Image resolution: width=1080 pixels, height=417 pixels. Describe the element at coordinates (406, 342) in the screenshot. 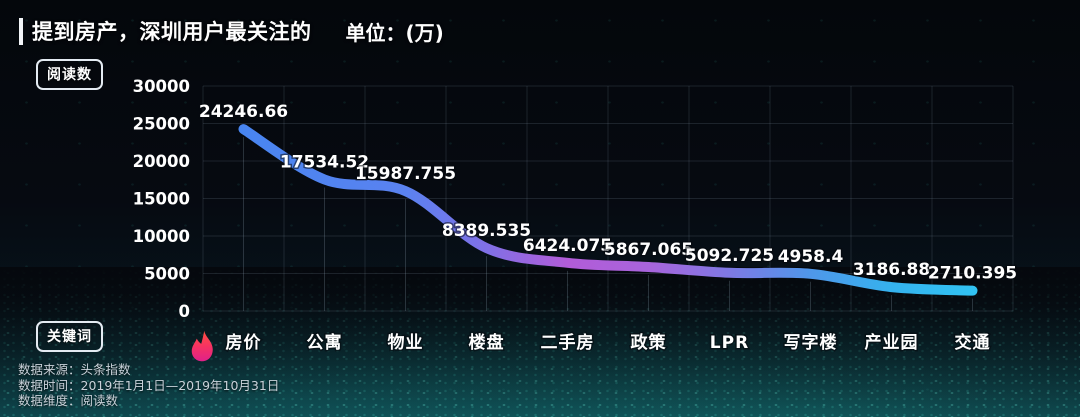

I see `category-label: 物业` at that location.